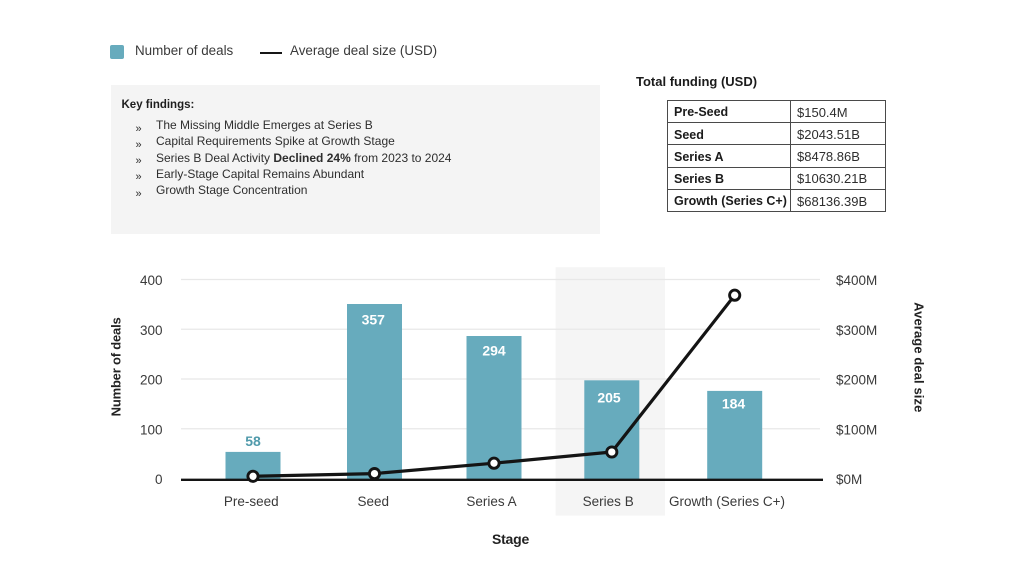 The image size is (1024, 576). What do you see at coordinates (159, 479) in the screenshot?
I see `svg-text: 0` at bounding box center [159, 479].